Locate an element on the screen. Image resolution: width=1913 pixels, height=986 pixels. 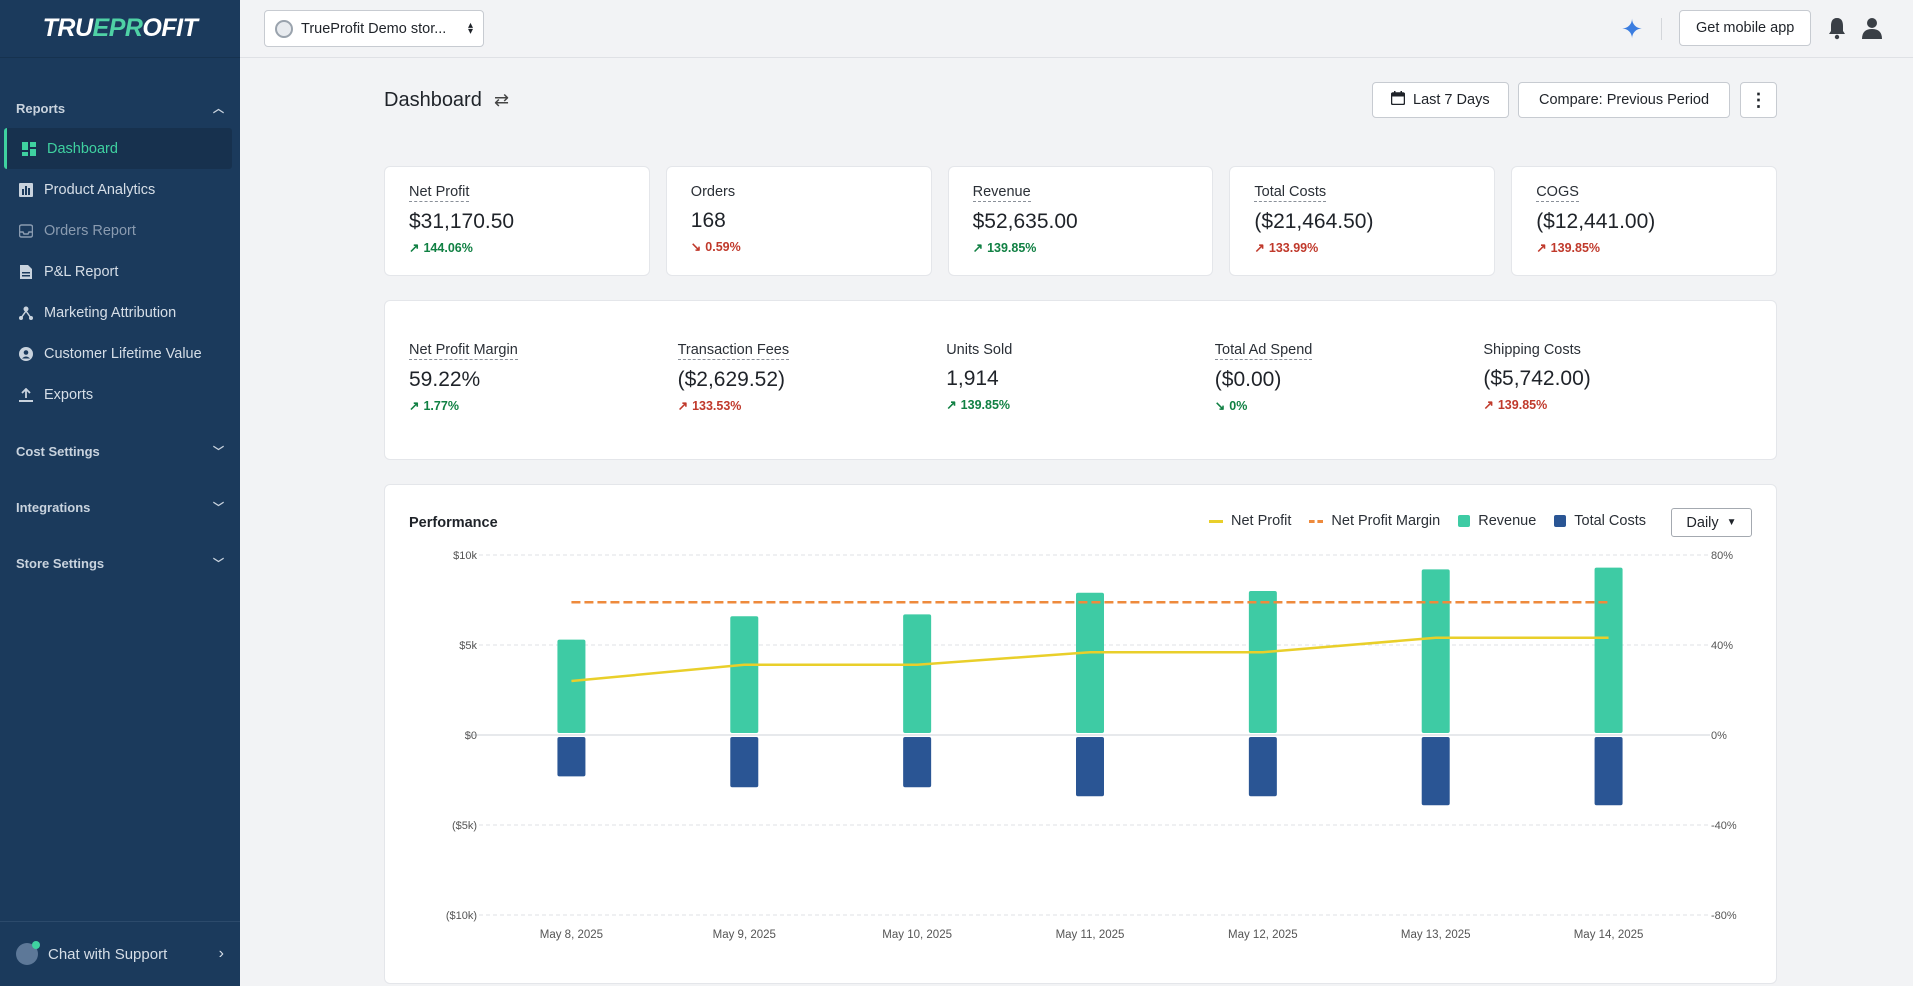
caret-down-icon: ▼ is located at coordinates (1731, 522).